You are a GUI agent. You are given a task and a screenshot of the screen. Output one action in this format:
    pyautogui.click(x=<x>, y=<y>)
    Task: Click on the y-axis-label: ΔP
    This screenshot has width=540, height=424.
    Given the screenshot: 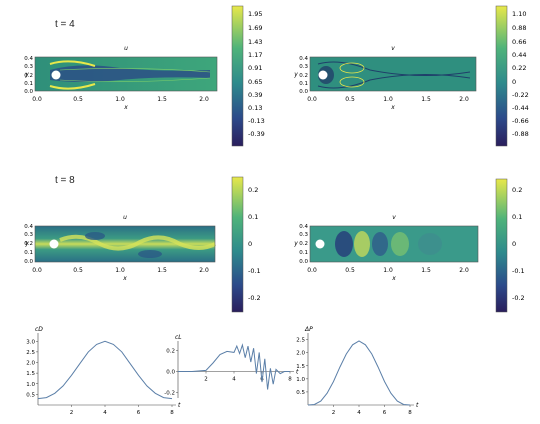 What is the action you would take?
    pyautogui.click(x=308, y=329)
    